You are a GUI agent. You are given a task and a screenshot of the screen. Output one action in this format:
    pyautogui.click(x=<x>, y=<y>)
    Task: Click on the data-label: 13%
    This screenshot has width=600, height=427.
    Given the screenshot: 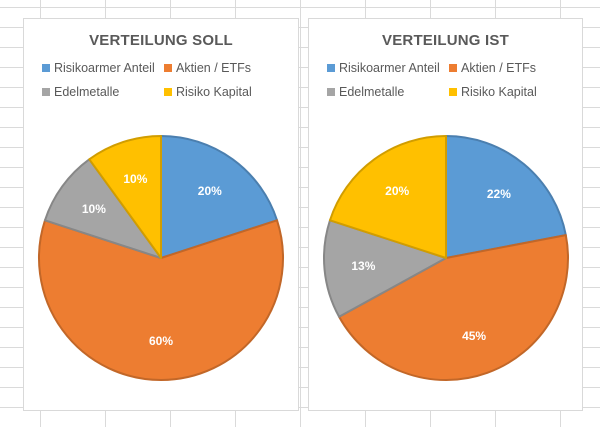 What is the action you would take?
    pyautogui.click(x=363, y=266)
    